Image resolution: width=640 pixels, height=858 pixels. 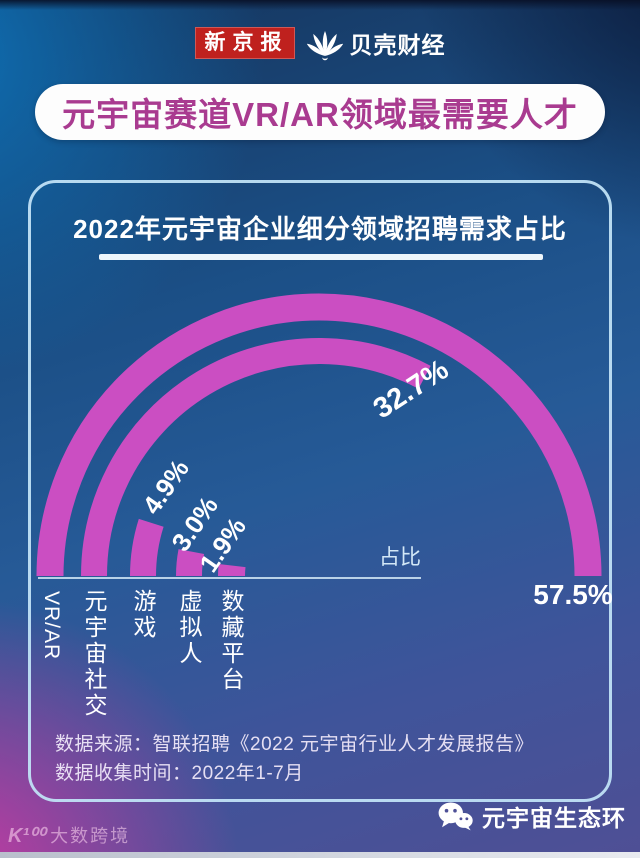 I want to click on category-label-games: 游戏, so click(x=143, y=615).